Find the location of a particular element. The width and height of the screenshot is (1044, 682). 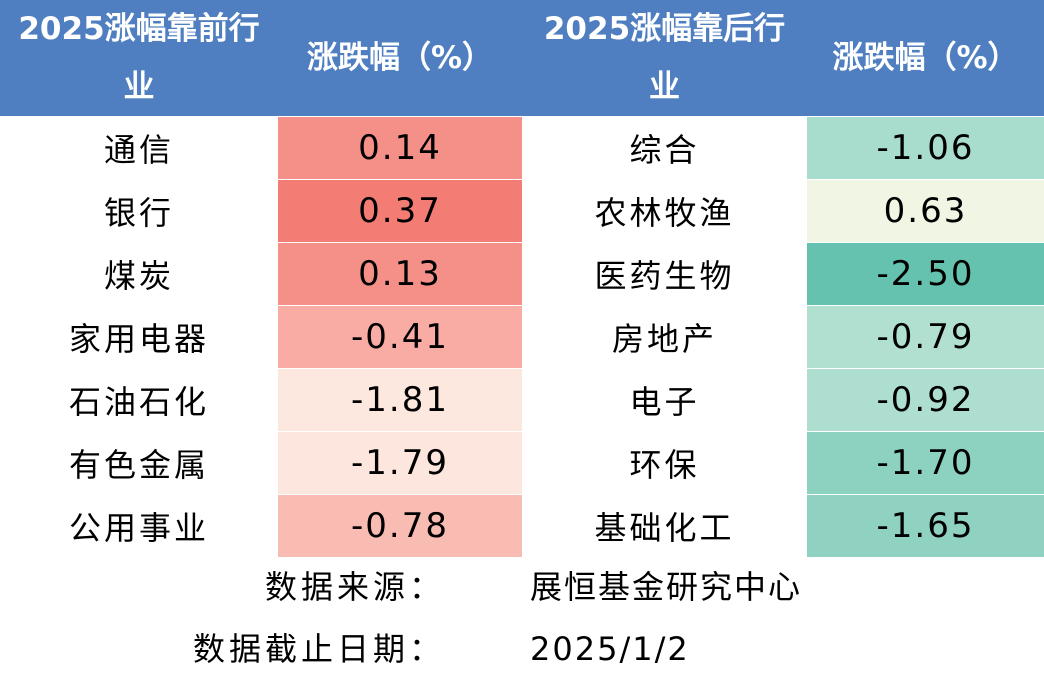

data-source-label: 数据来源： is located at coordinates (354, 587).